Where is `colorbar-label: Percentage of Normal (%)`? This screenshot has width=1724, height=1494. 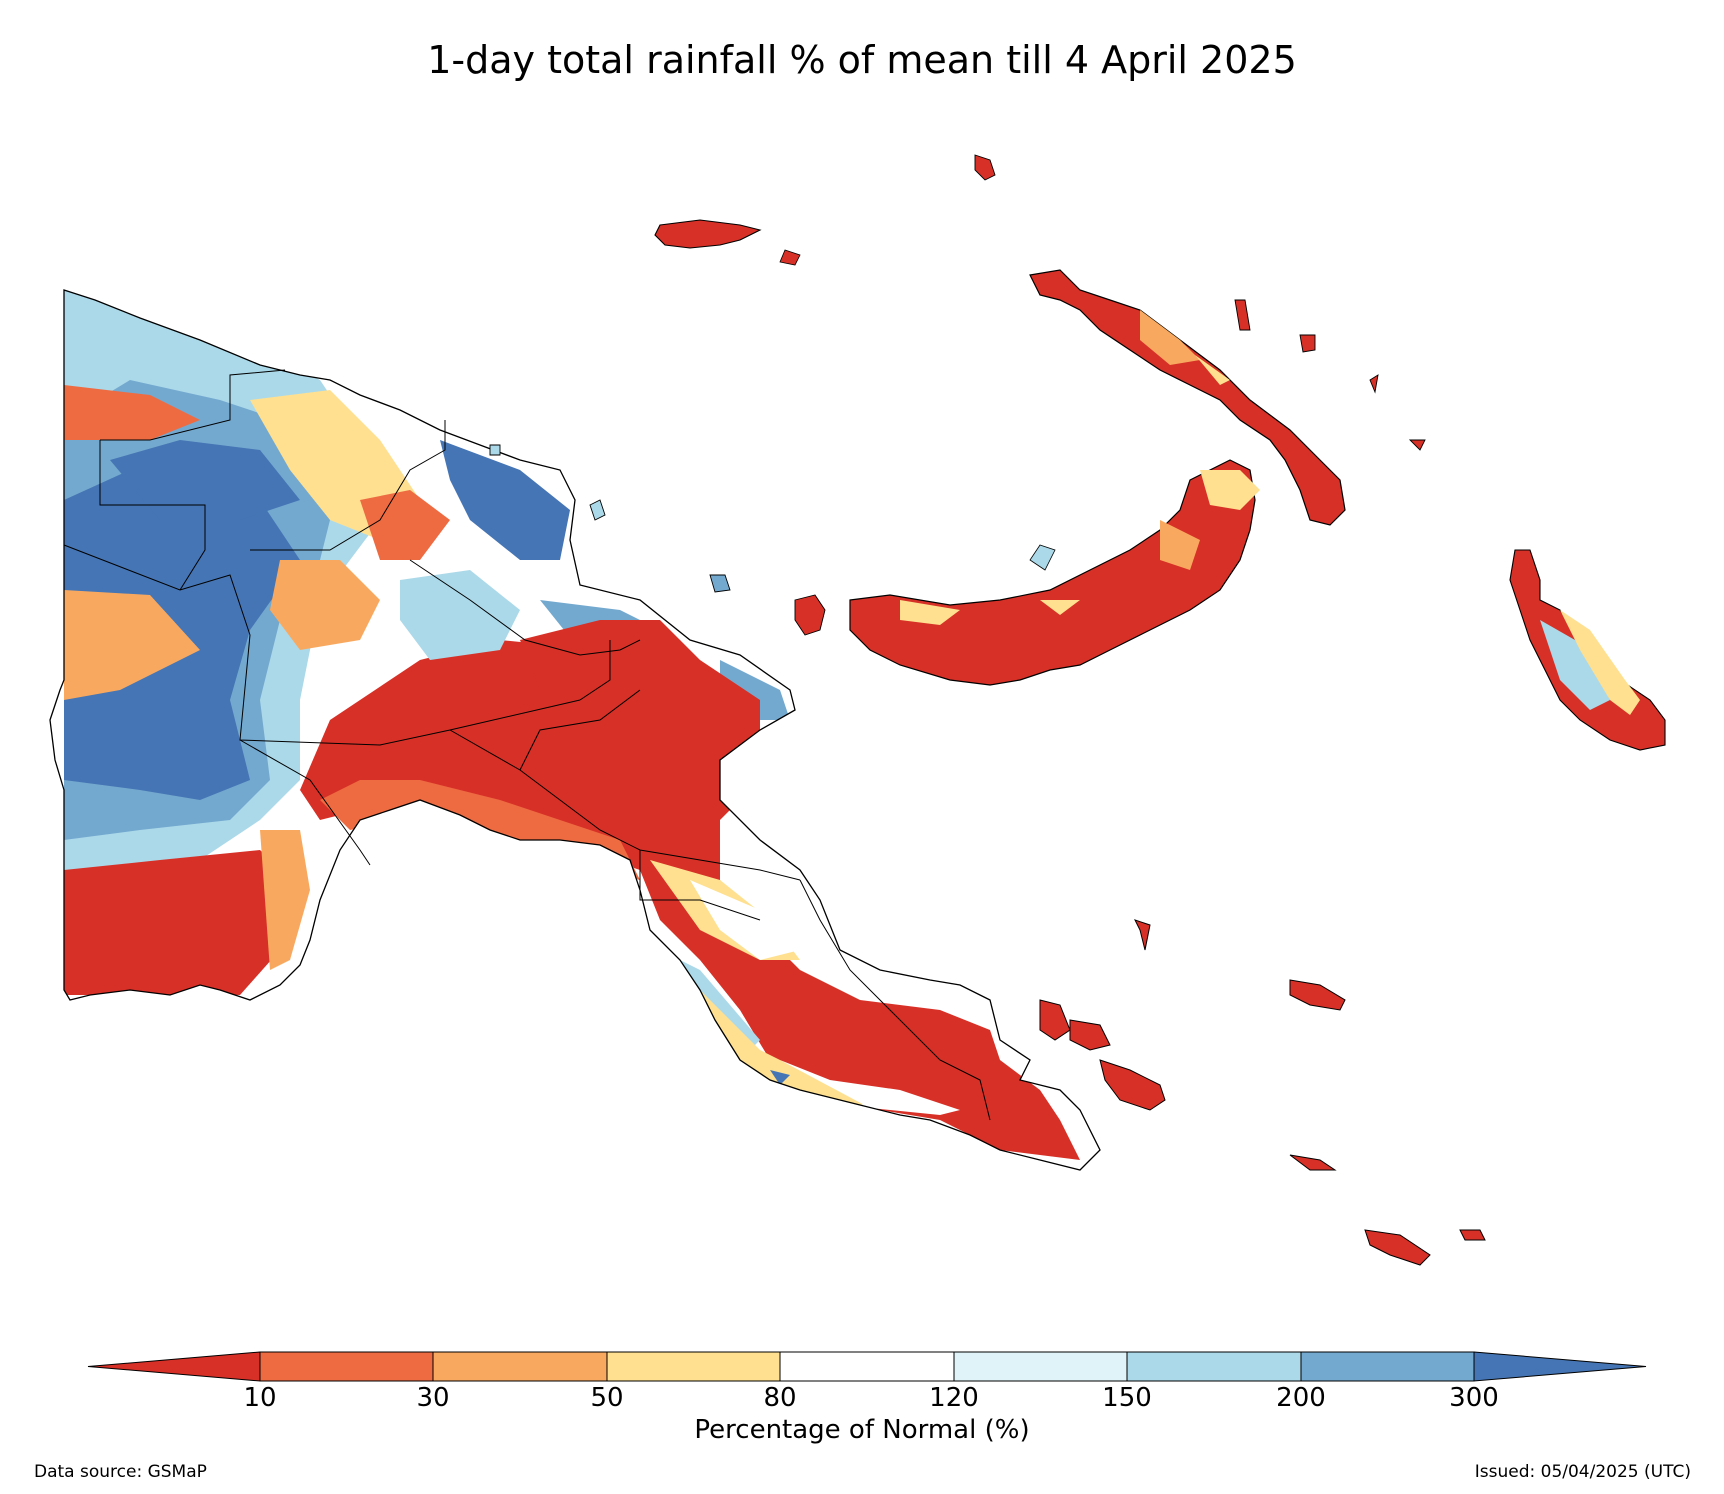 colorbar-label: Percentage of Normal (%) is located at coordinates (862, 1430).